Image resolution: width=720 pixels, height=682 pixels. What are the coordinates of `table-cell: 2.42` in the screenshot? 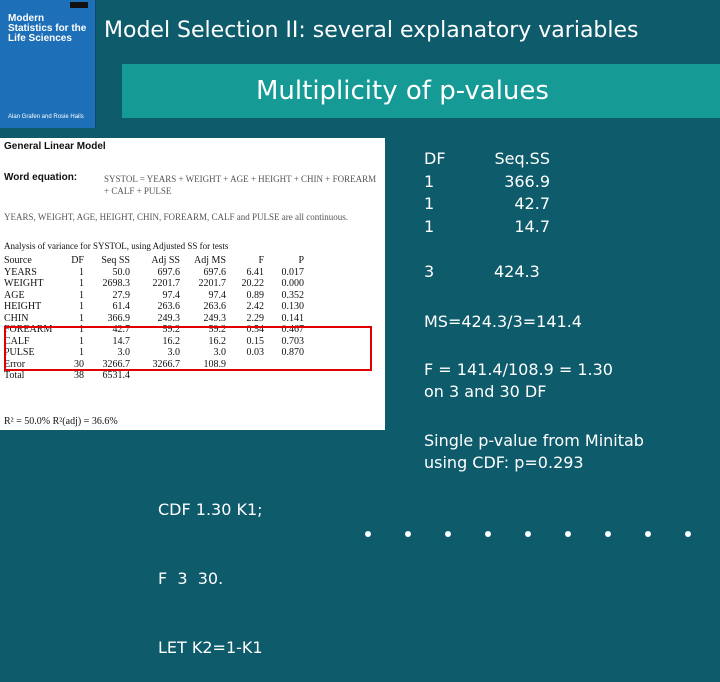 It's located at (245, 307).